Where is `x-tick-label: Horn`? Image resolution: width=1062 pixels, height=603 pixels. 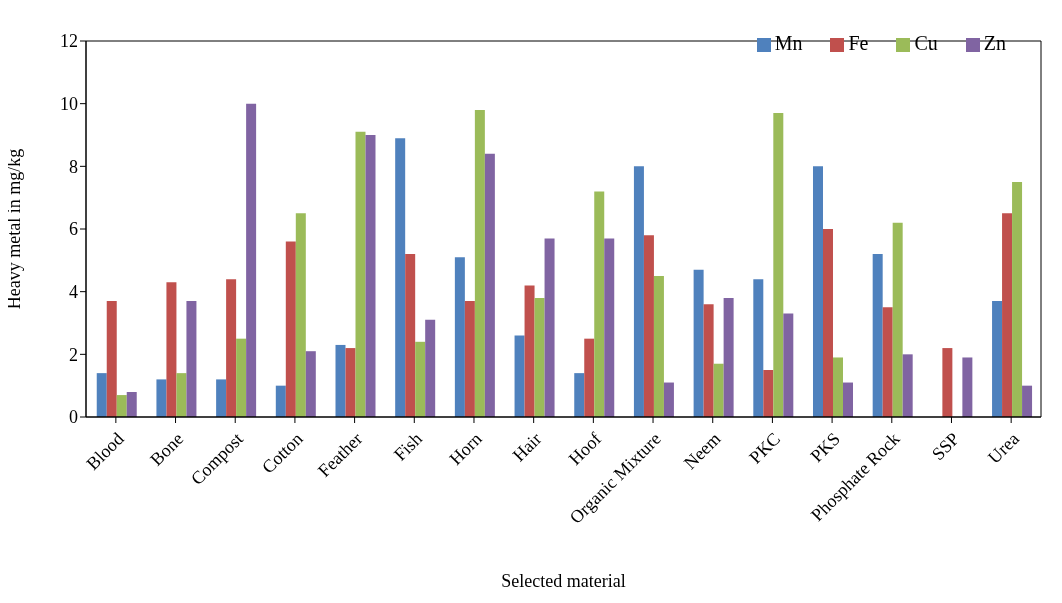 x-tick-label: Horn is located at coordinates (465, 448).